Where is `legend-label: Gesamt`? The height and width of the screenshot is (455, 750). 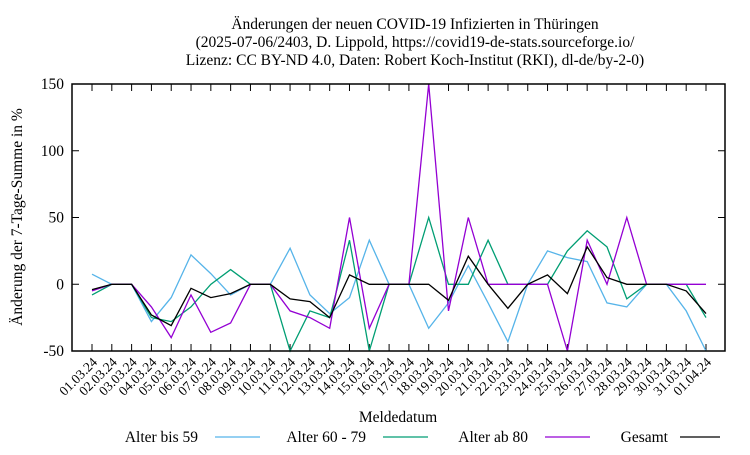 legend-label: Gesamt is located at coordinates (645, 437).